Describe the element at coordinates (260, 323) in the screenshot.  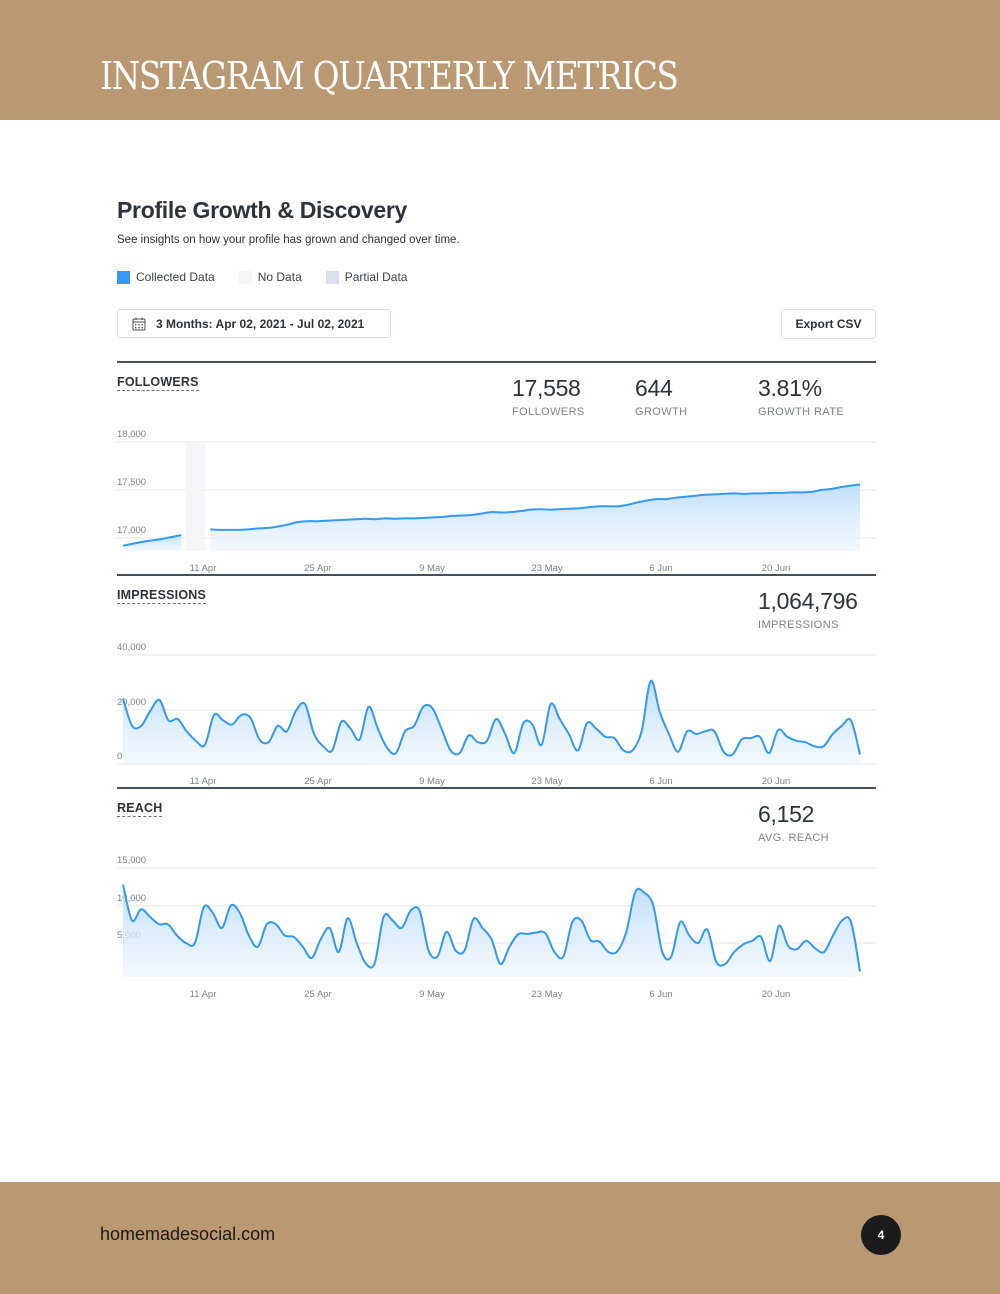
I see `date-range-label: 3 Months: Apr 02, 2021 - Jul 02, 2021` at that location.